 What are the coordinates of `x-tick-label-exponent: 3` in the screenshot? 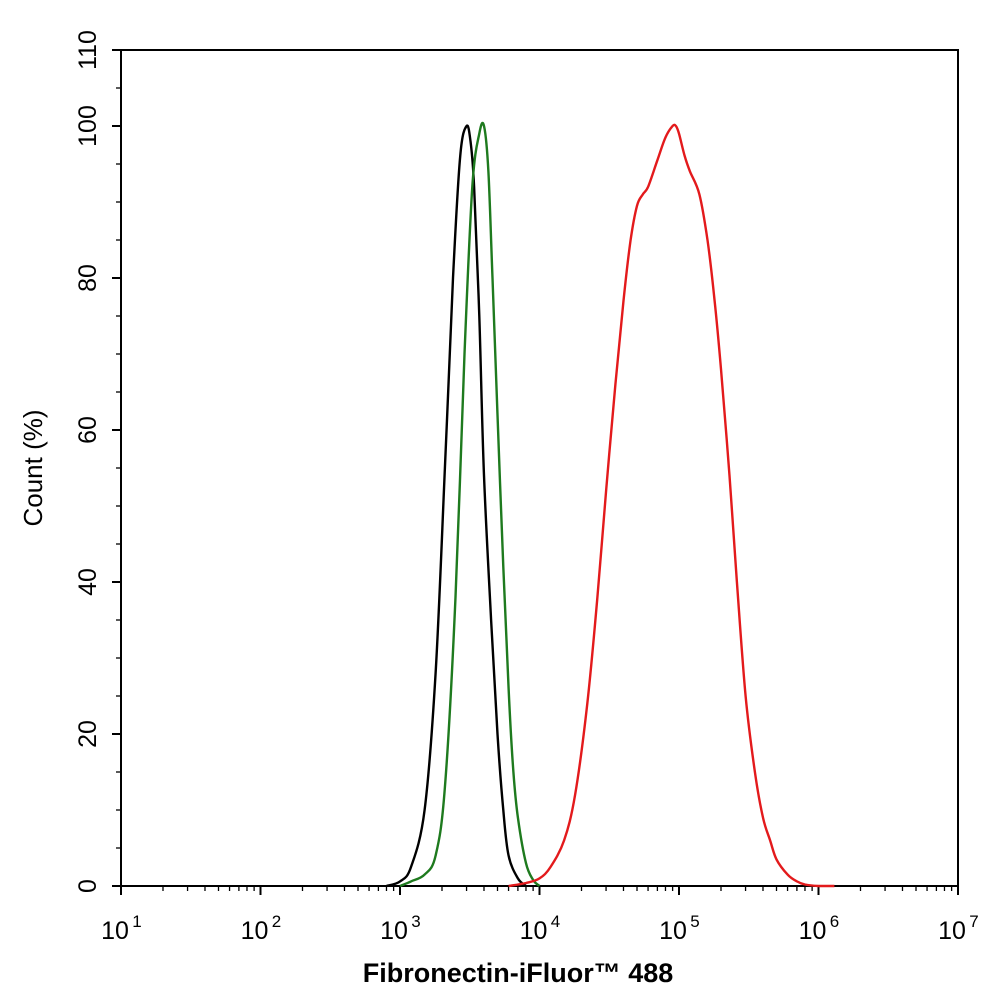 It's located at (415, 921).